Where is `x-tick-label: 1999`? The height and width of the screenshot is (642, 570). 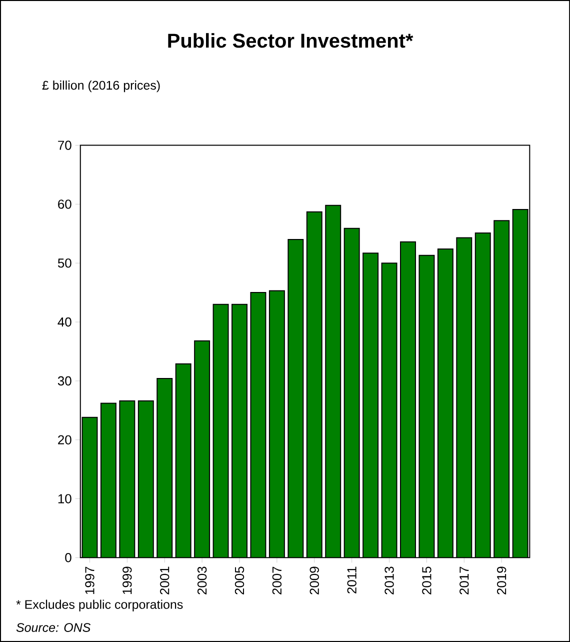
x-tick-label: 1999 is located at coordinates (127, 580).